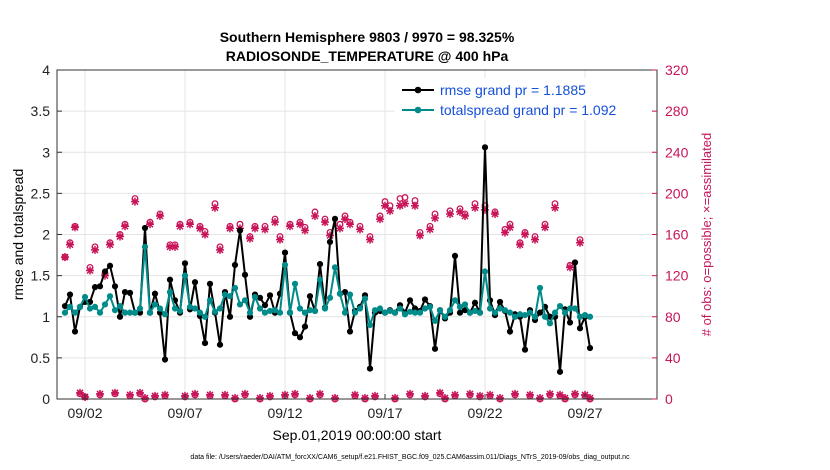 This screenshot has height=470, width=830. What do you see at coordinates (677, 70) in the screenshot?
I see `y-right-tick-label: 320` at bounding box center [677, 70].